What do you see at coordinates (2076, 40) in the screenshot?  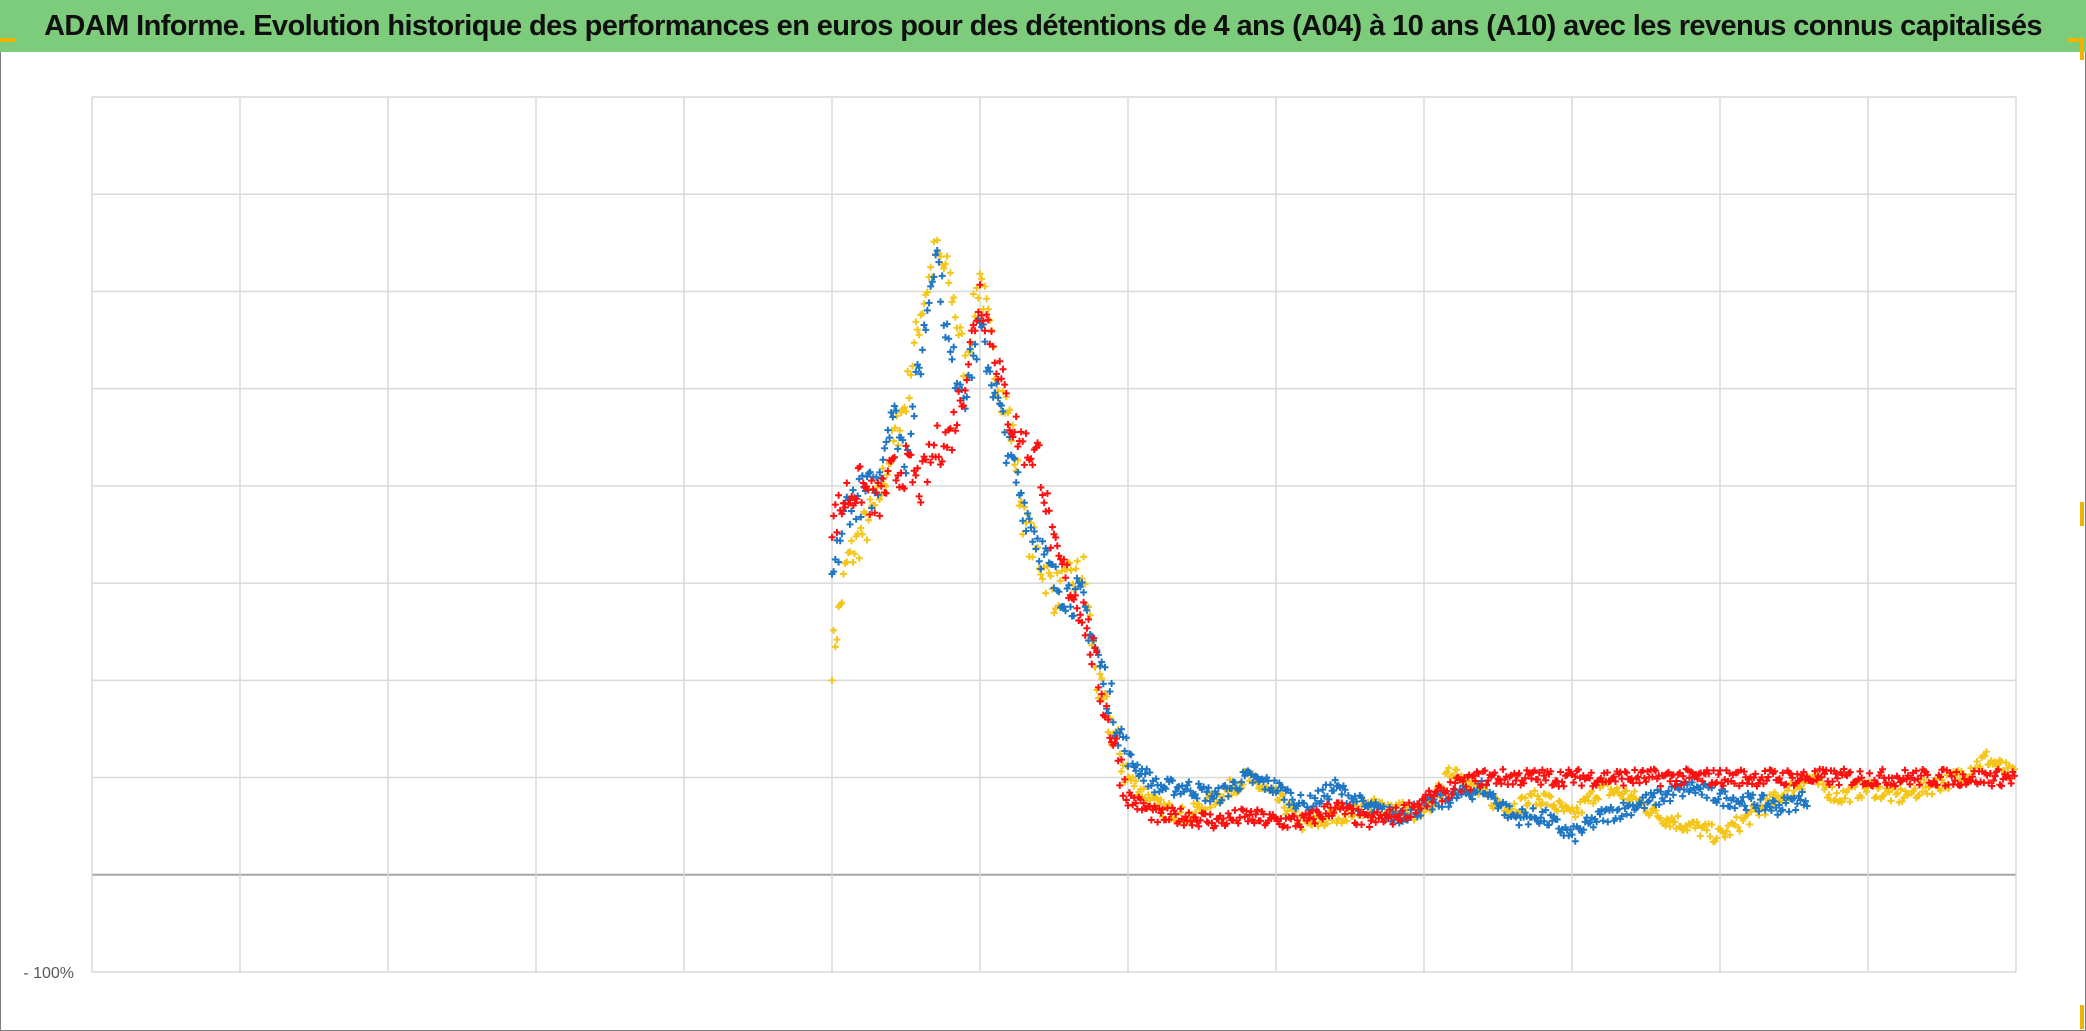 I see `resize-handle-top-right` at bounding box center [2076, 40].